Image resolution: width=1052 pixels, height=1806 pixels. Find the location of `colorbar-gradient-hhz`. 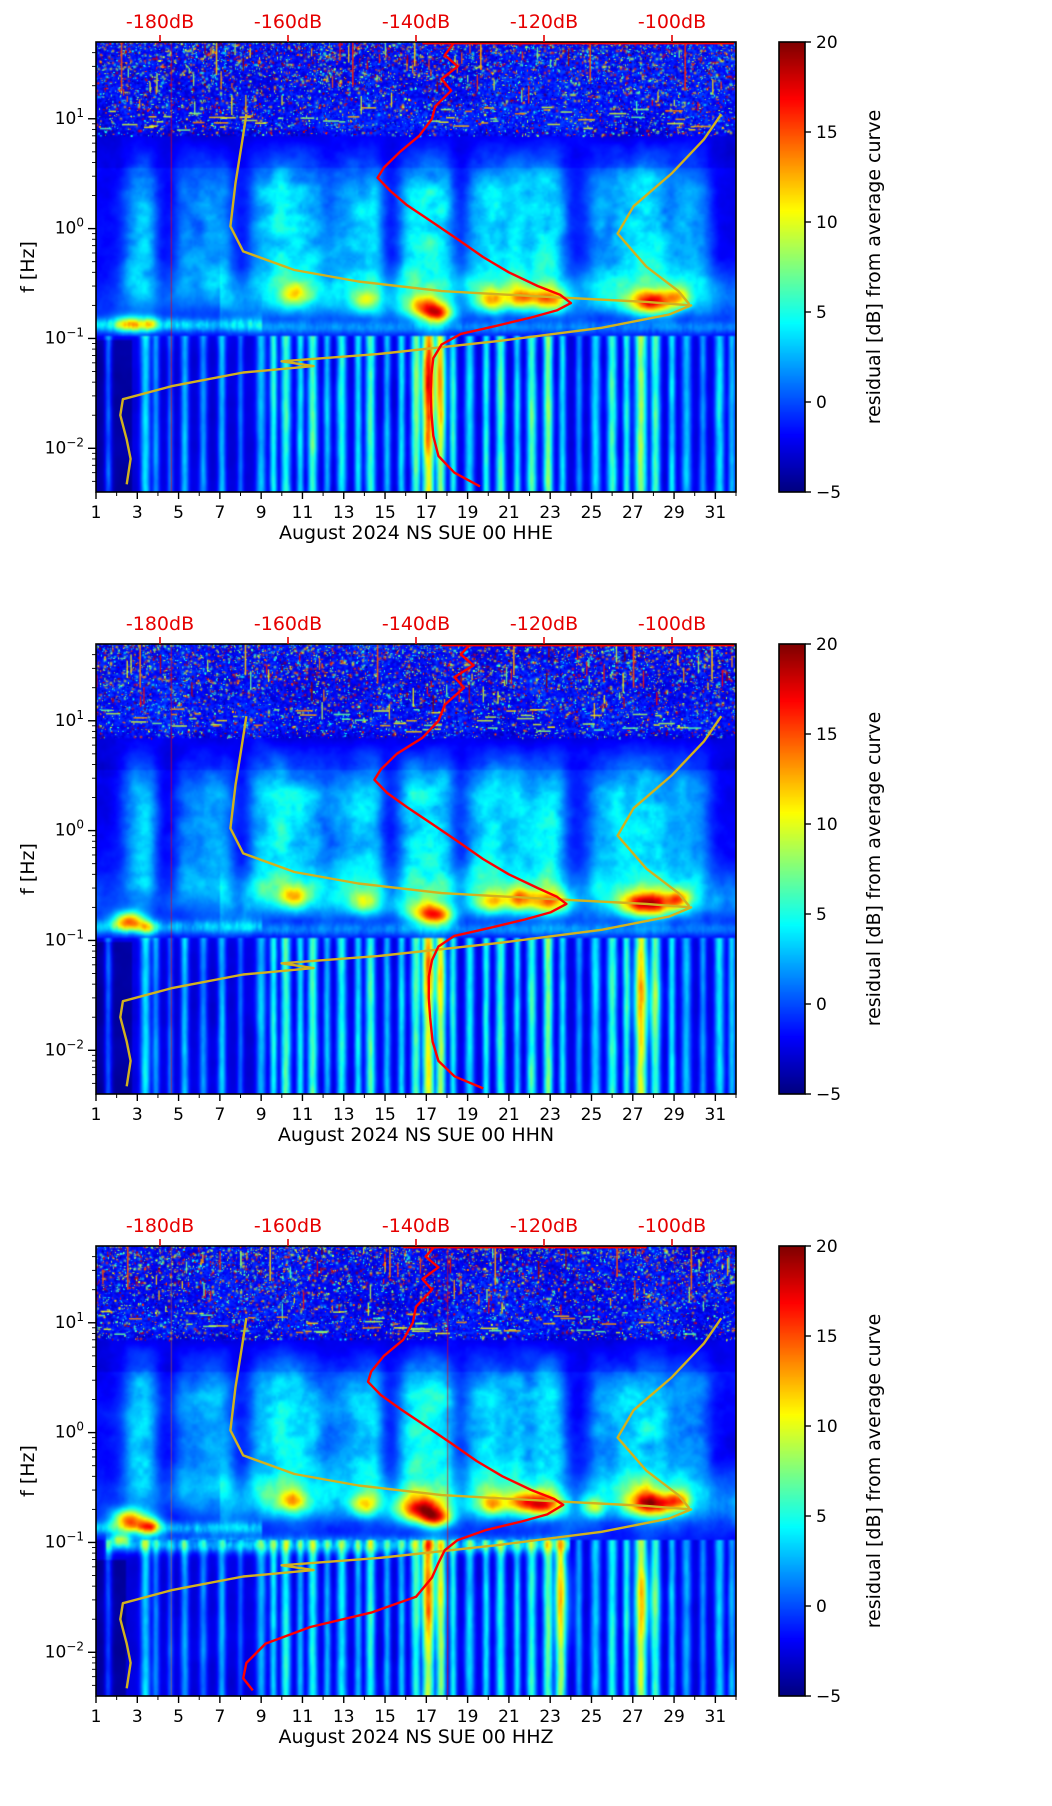

colorbar-gradient-hhz is located at coordinates (792, 1471).